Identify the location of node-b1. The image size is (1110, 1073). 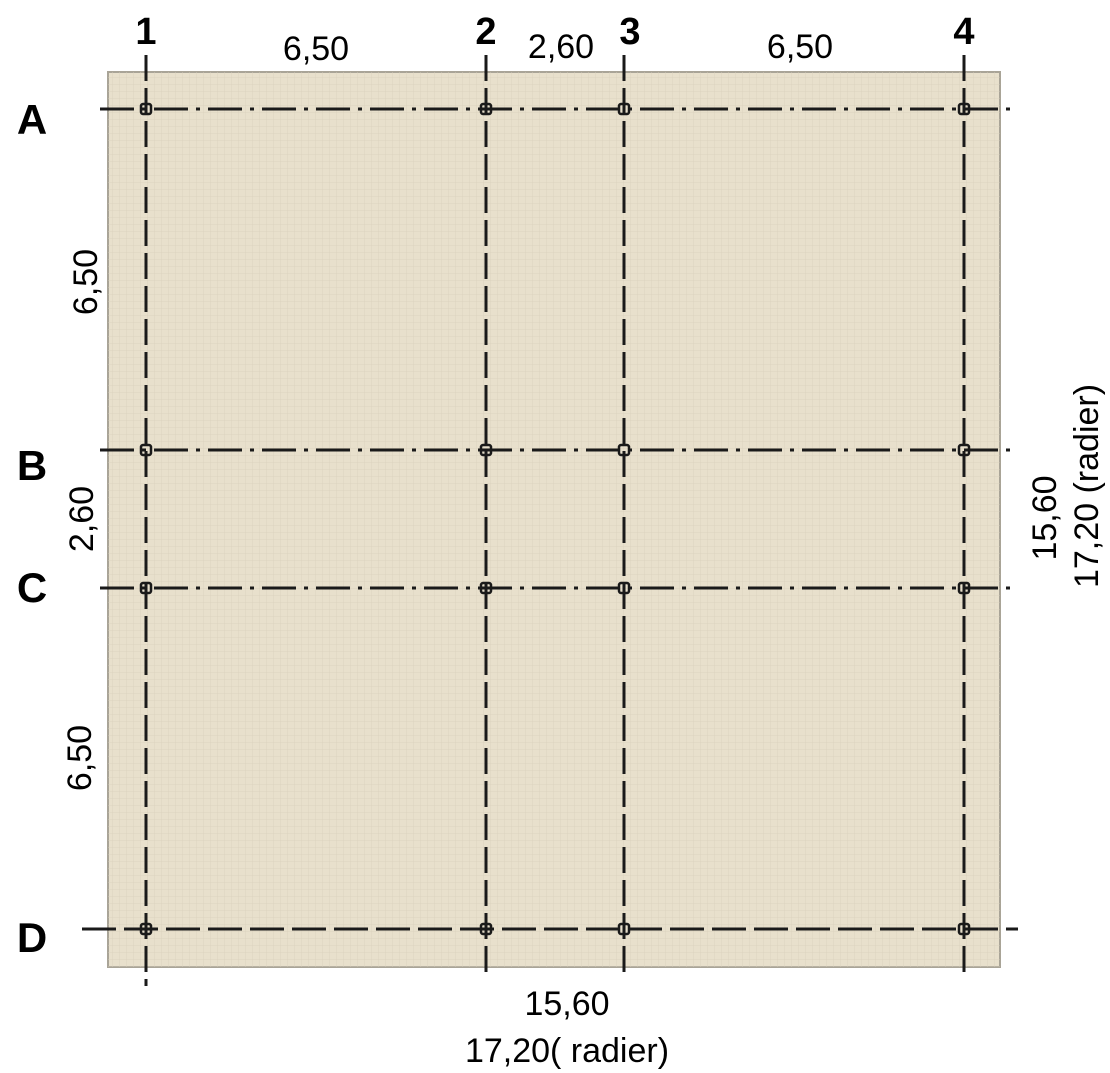
(146, 450).